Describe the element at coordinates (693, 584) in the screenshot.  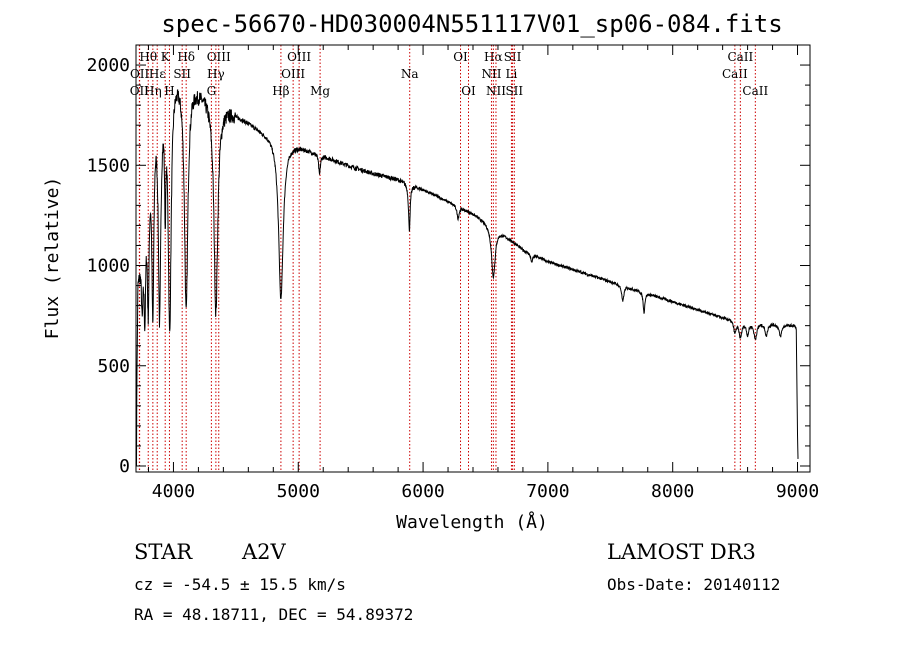
I see `obs-date: Obs-Date: 20140112` at that location.